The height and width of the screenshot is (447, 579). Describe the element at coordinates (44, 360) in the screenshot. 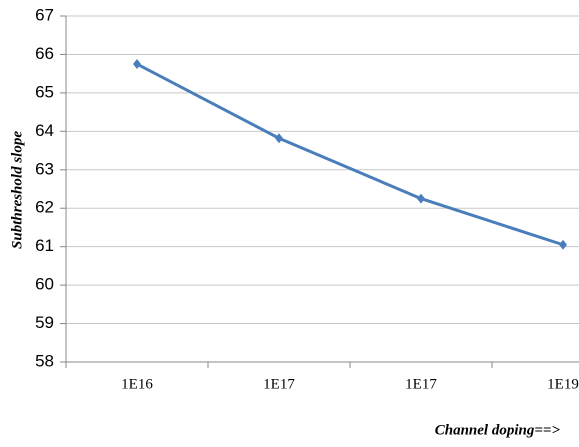

I see `y-tick-label: 58` at that location.